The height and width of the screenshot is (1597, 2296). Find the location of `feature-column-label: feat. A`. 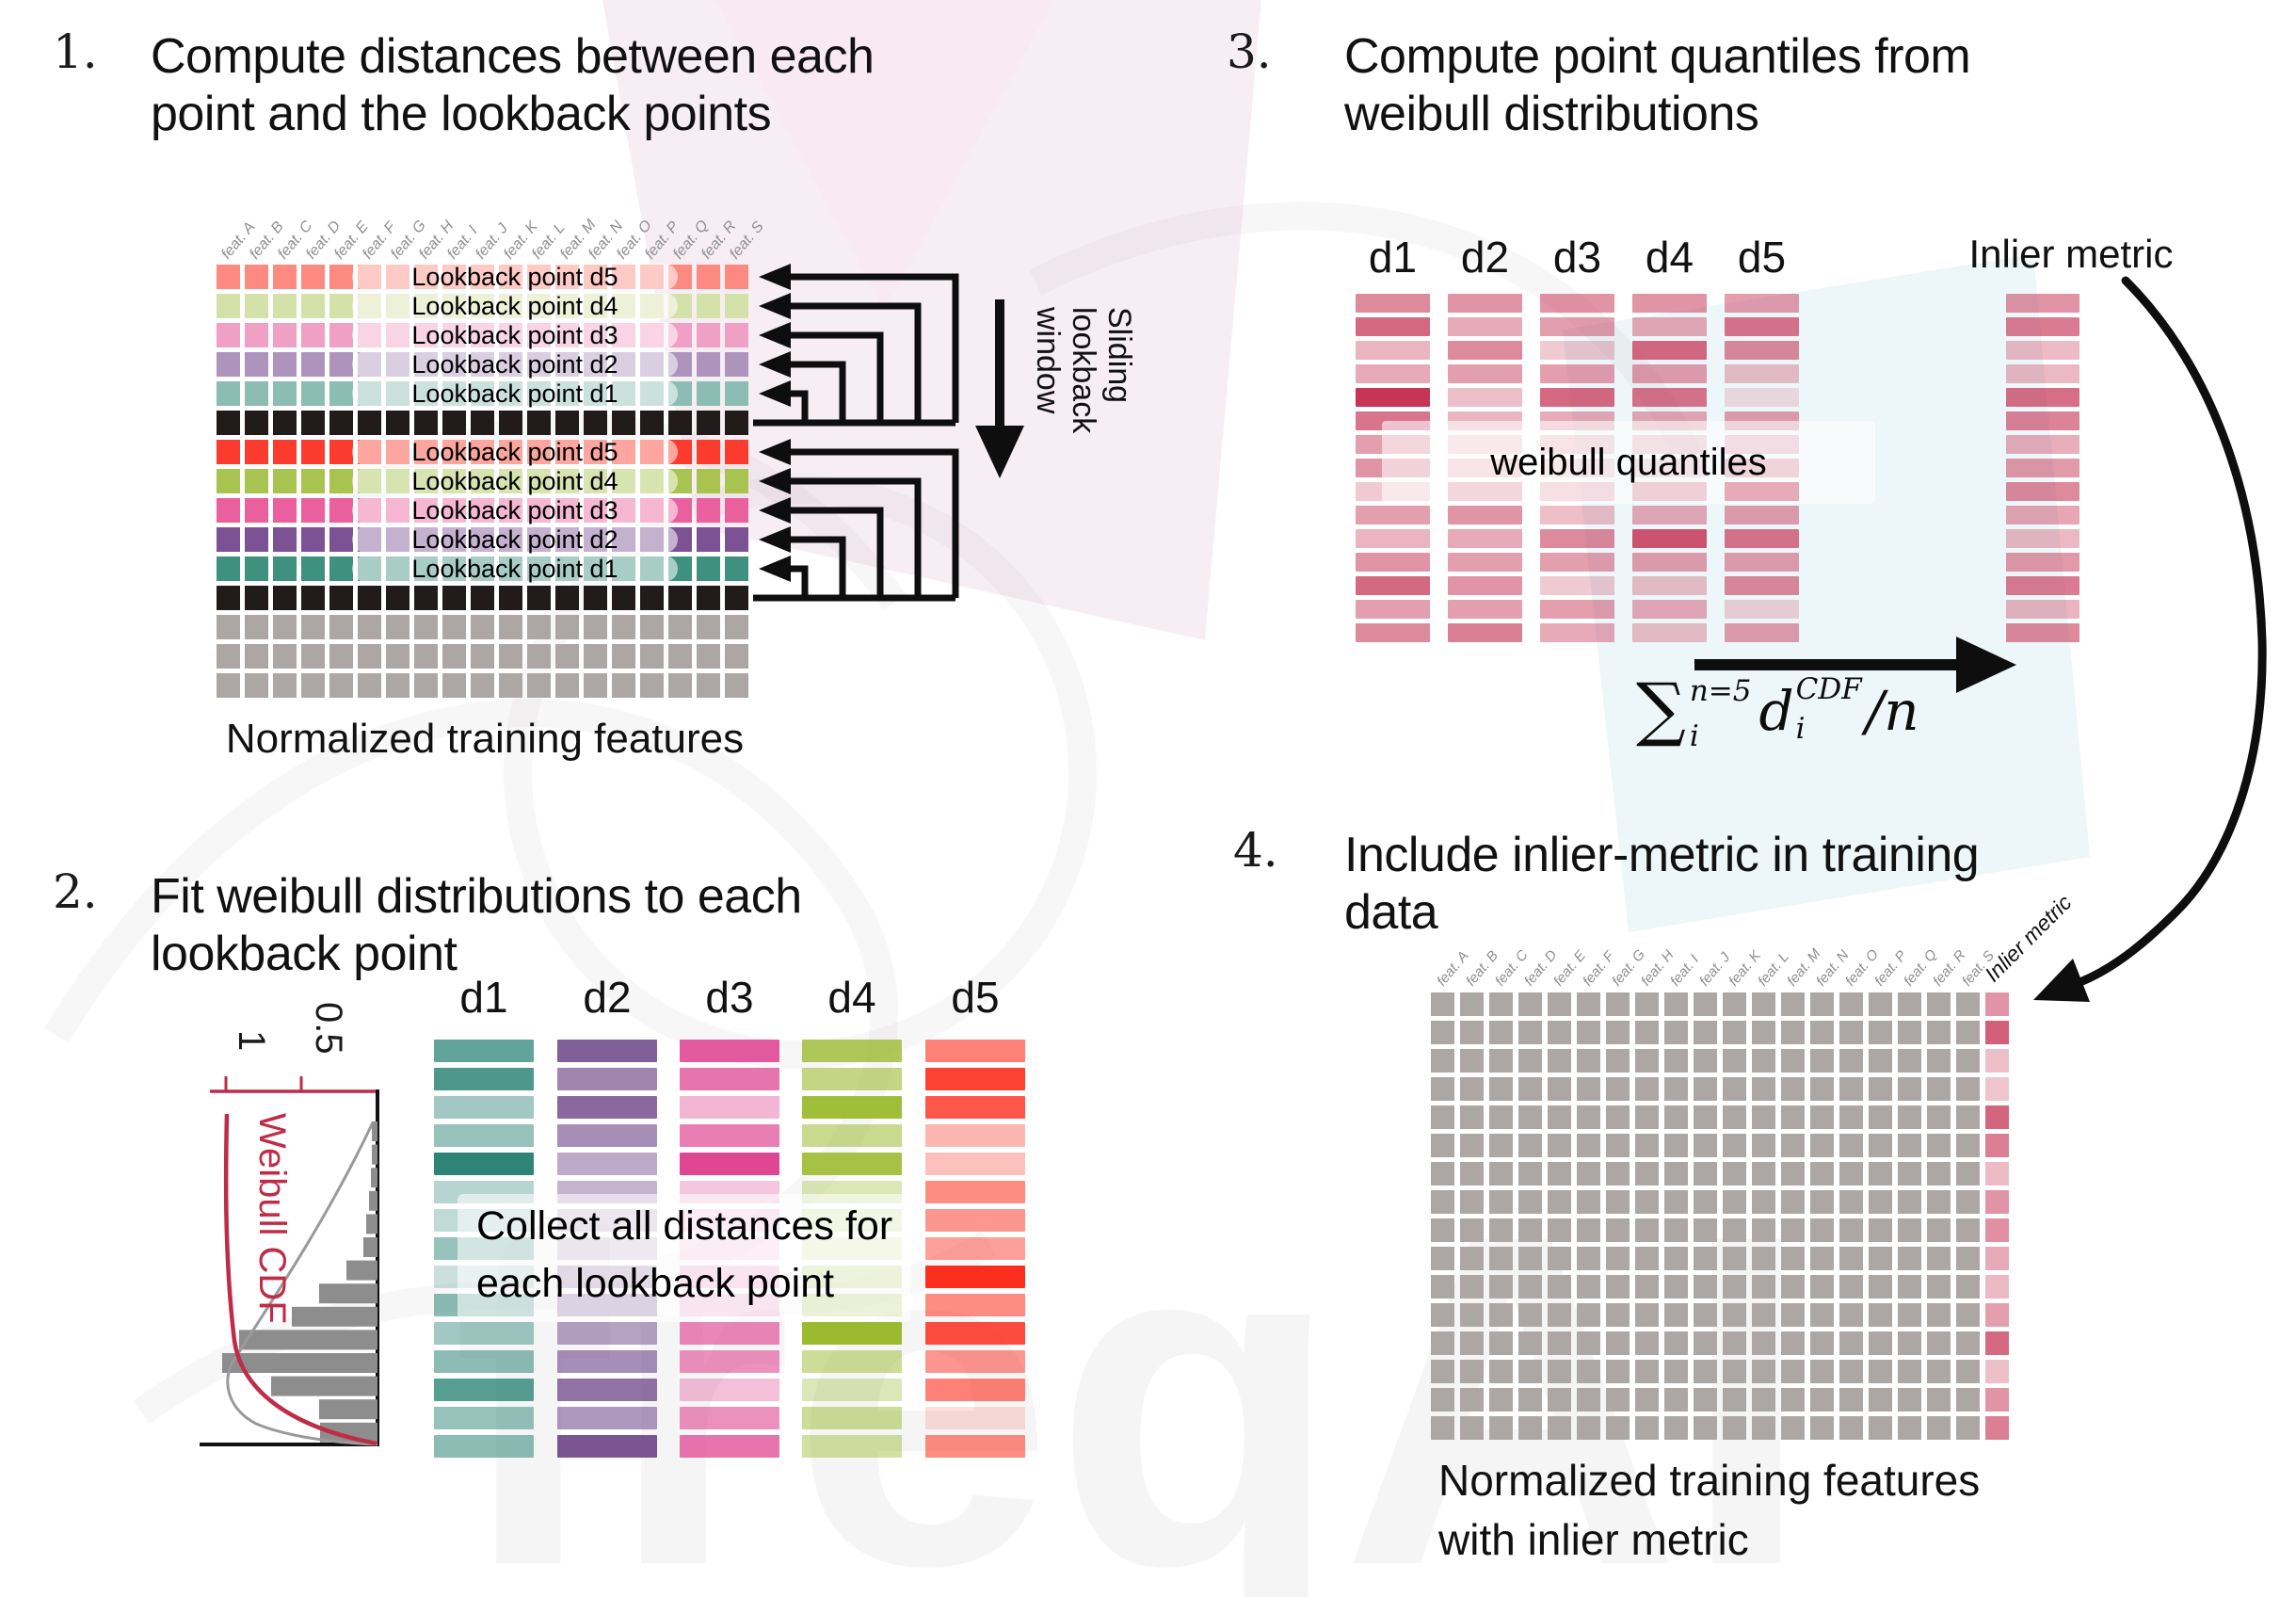

feature-column-label: feat. A is located at coordinates (238, 241).